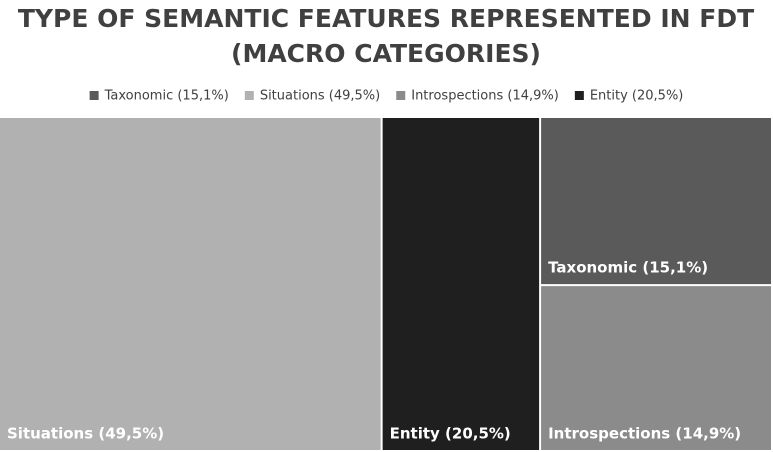  Describe the element at coordinates (85, 434) in the screenshot. I see `tile-label: Situations (49,5%)` at that location.